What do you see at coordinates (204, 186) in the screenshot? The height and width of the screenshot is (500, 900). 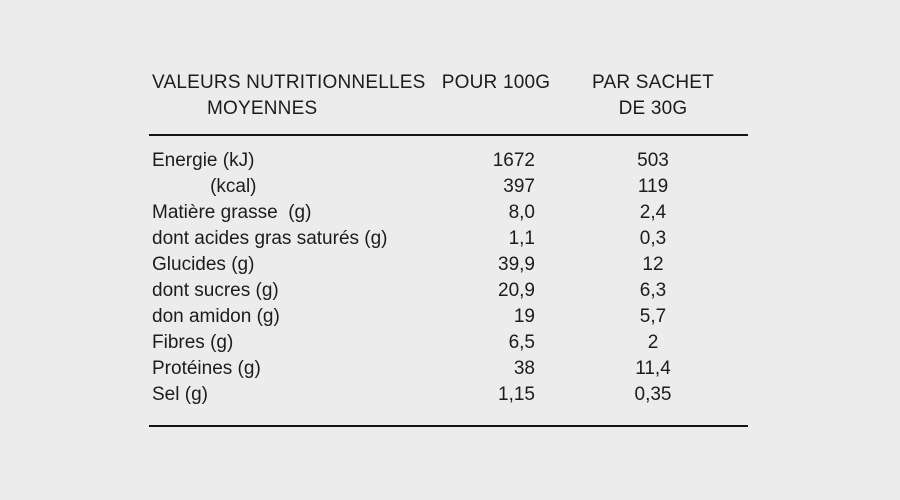 I see `nutrient-label: (kcal)` at bounding box center [204, 186].